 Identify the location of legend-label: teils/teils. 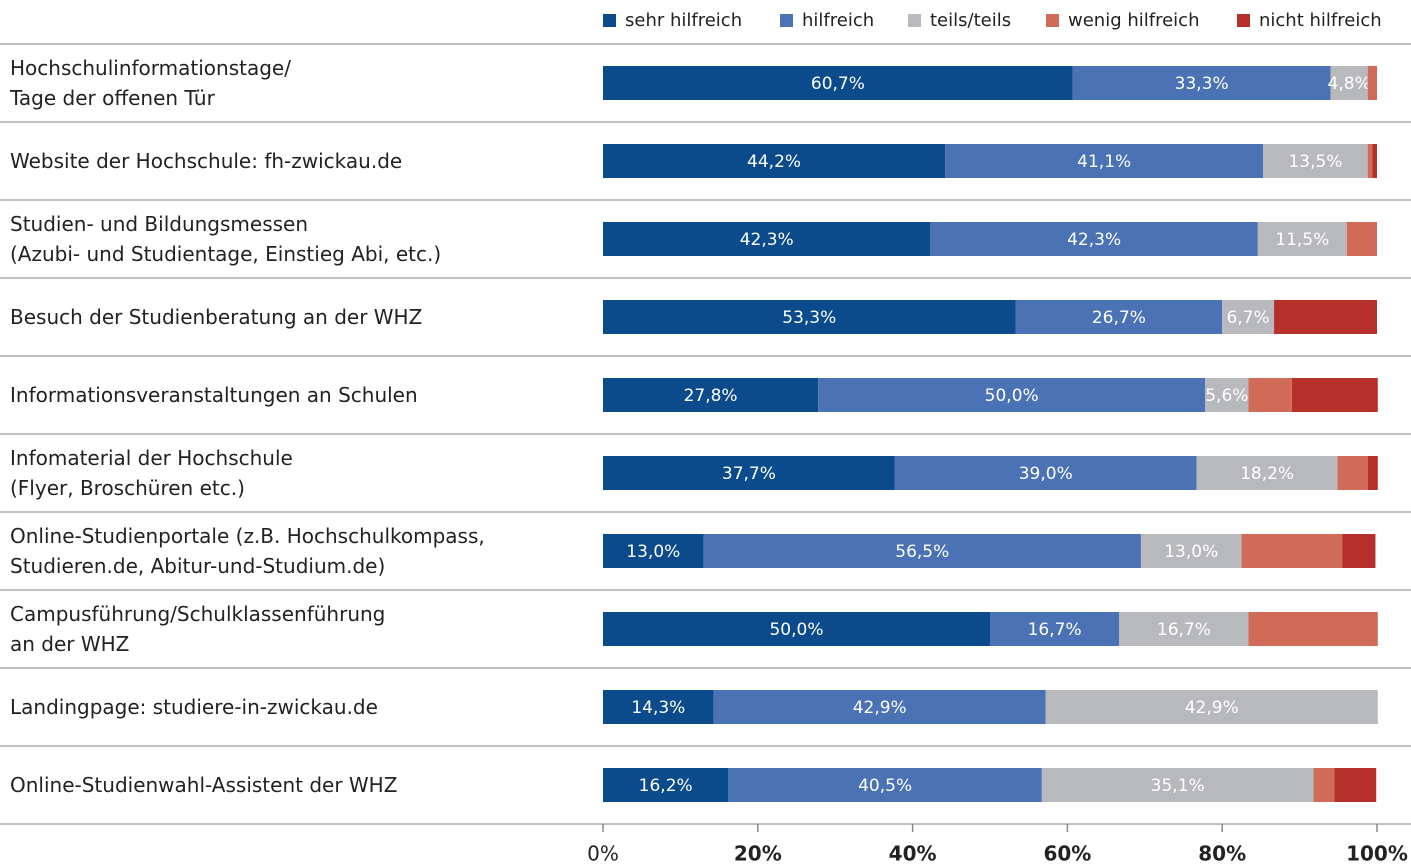
(970, 20).